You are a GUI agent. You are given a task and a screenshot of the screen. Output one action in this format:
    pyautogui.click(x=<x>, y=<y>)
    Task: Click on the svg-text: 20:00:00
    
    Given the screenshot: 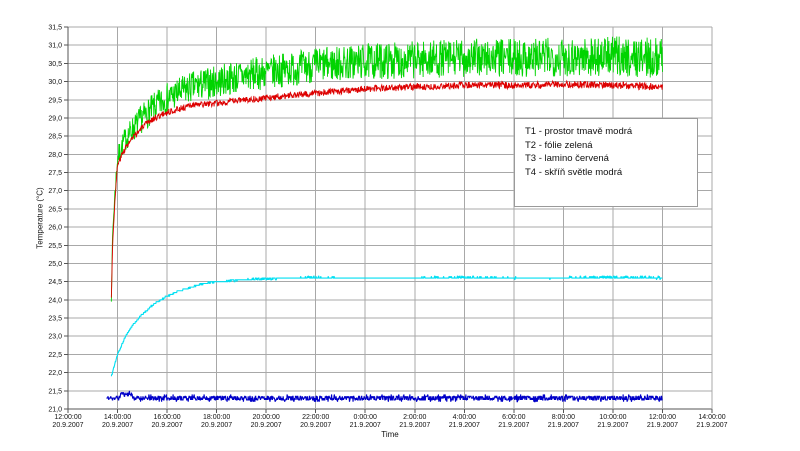 What is the action you would take?
    pyautogui.click(x=266, y=417)
    